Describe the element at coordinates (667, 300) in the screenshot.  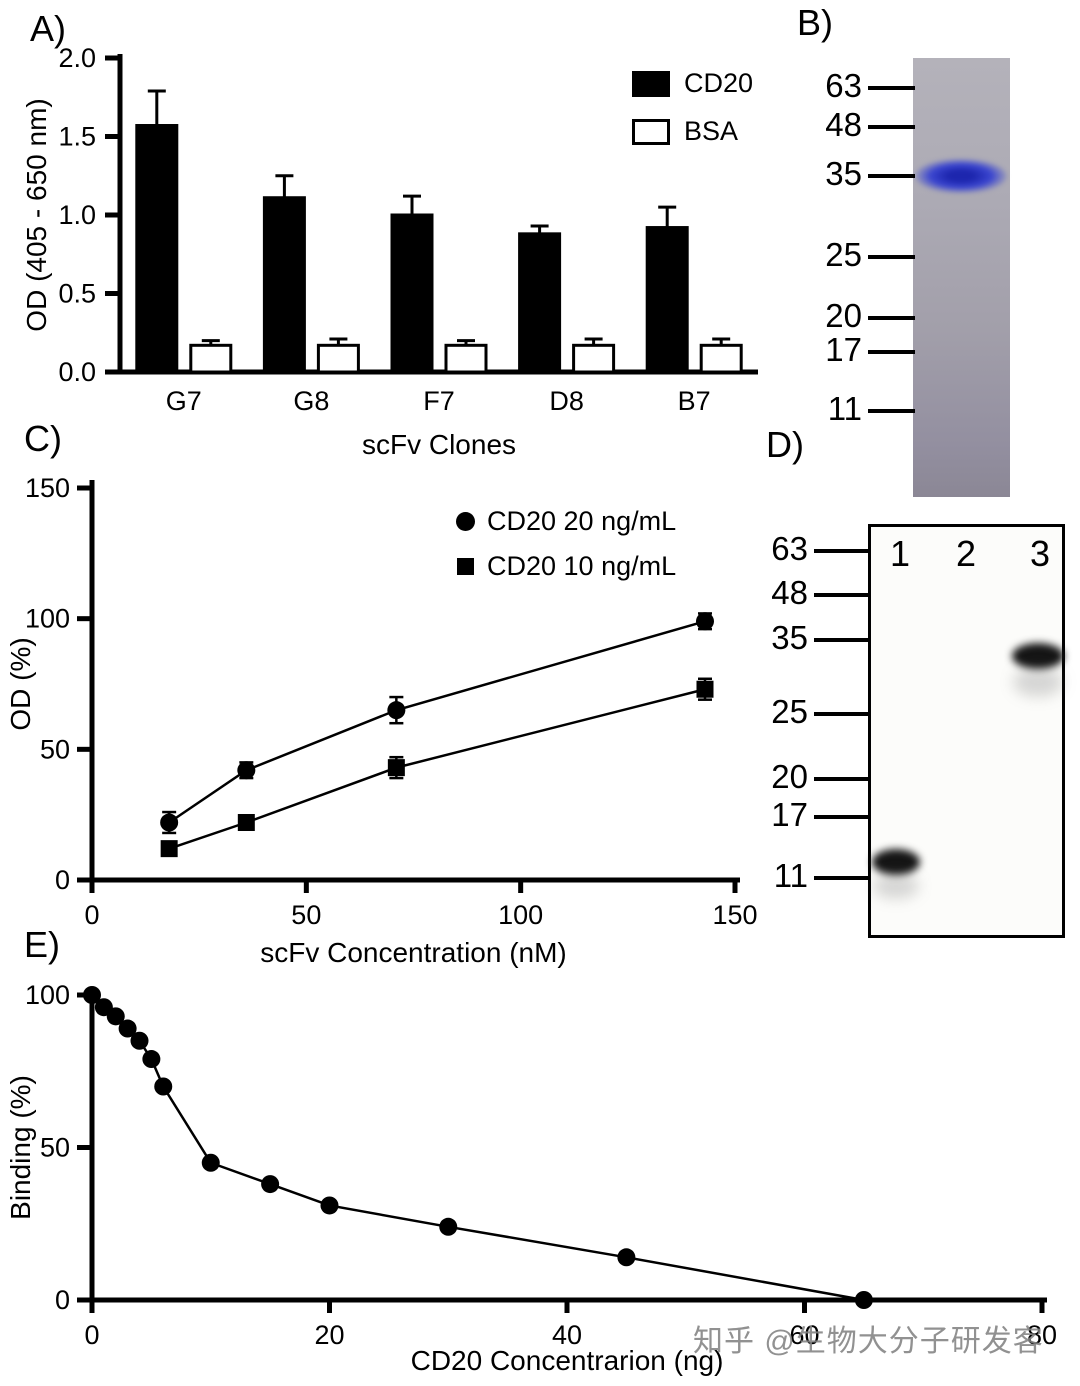
I see `bar-CD20-B7` at that location.